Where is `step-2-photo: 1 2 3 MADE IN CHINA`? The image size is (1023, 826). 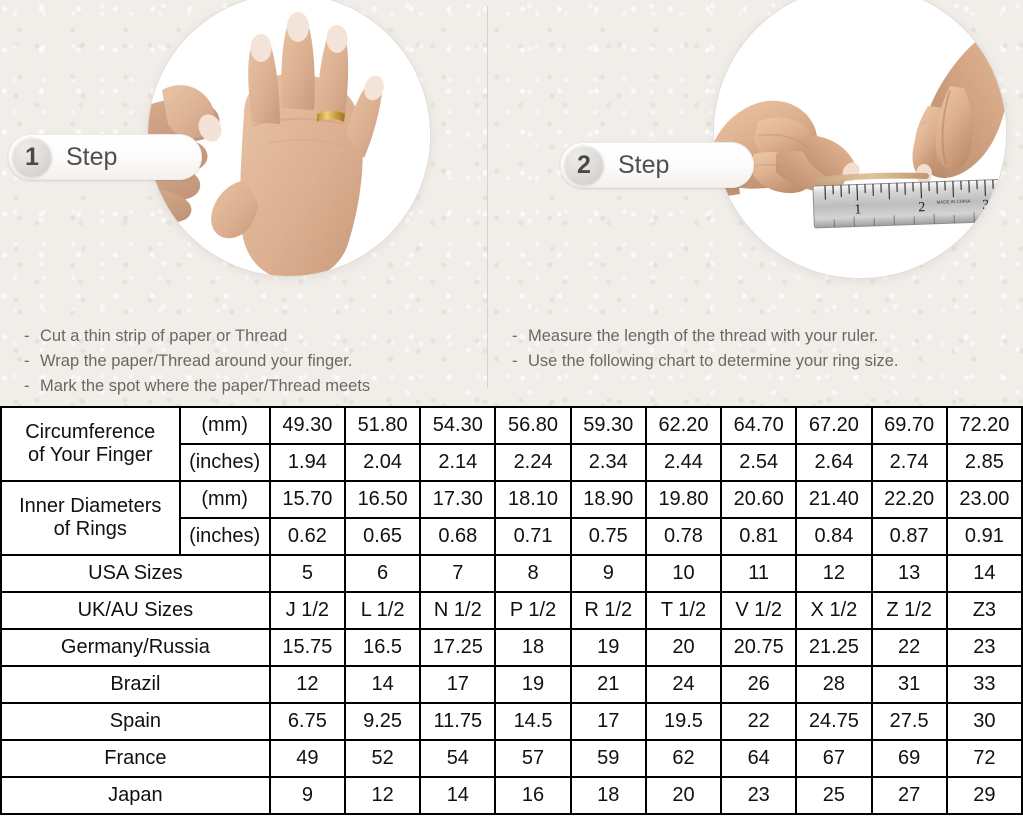
step-2-photo: 1 2 3 MADE IN CHINA is located at coordinates (860, 139).